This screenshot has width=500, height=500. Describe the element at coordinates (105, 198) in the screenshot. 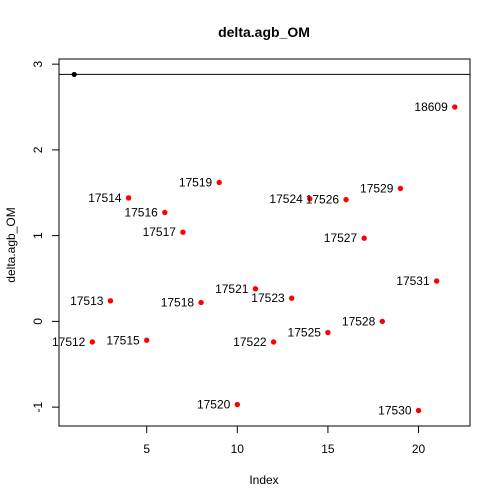

I see `point-label: 17514` at that location.